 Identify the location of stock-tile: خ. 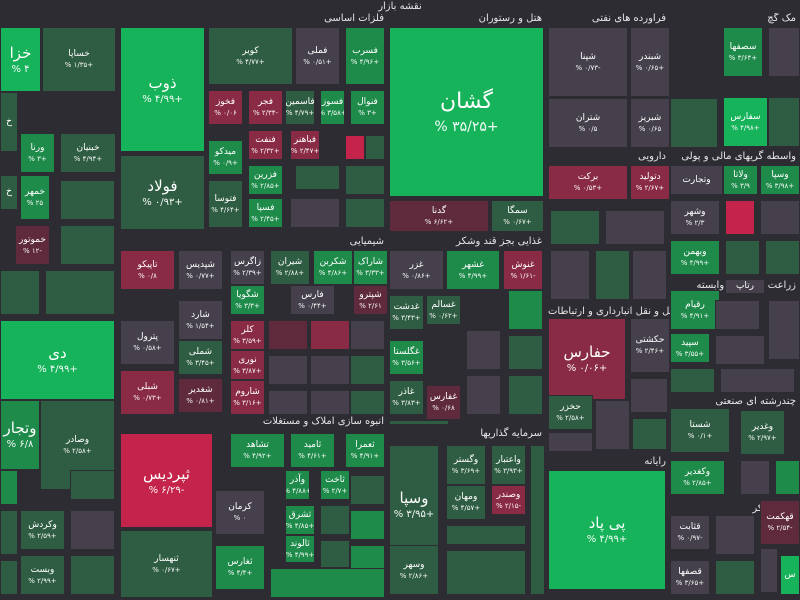
(9, 122).